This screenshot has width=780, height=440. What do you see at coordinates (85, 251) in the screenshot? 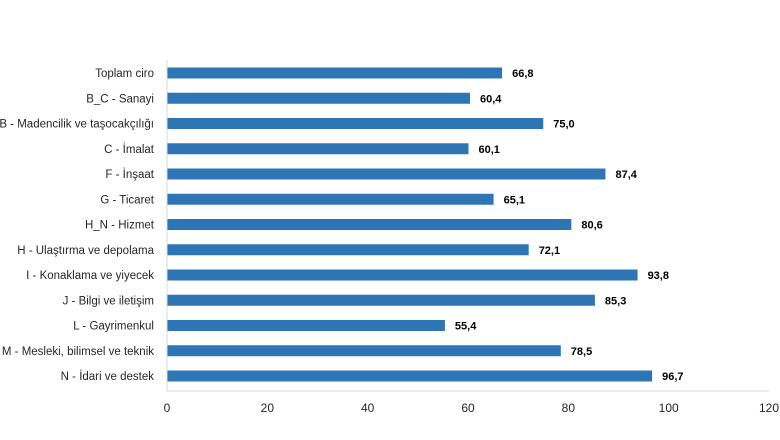
I see `category-label: H - Ulaştırma ve depolama` at bounding box center [85, 251].